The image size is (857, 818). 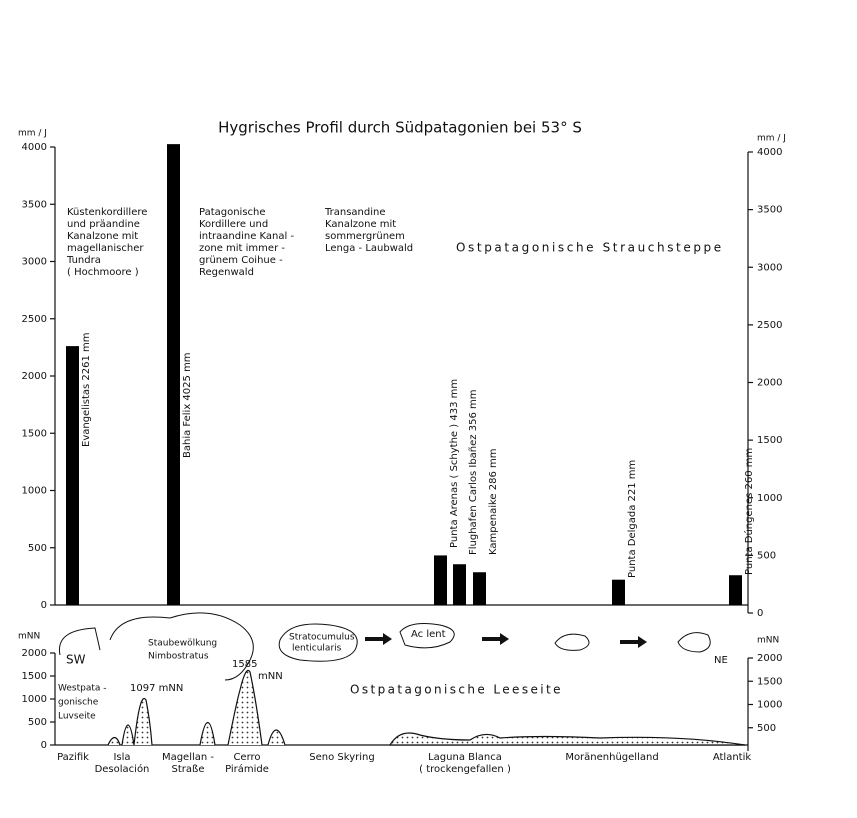 What do you see at coordinates (103, 272) in the screenshot?
I see `annotation: ( Hochmoore )` at bounding box center [103, 272].